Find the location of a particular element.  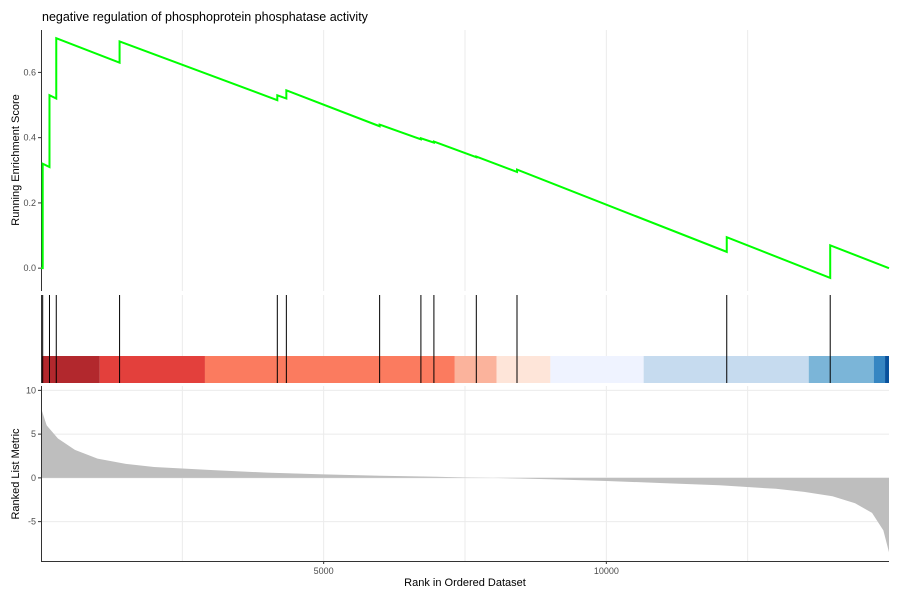

y-tick-label: 5 is located at coordinates (33, 434).